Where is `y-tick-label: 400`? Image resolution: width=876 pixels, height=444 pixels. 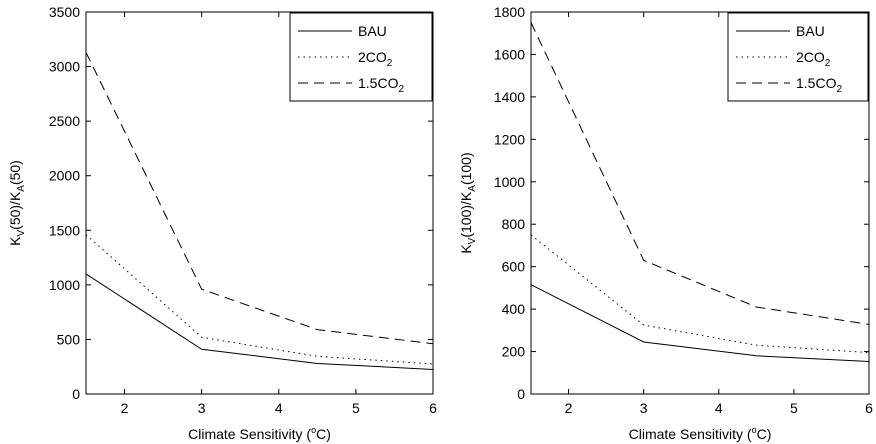
y-tick-label: 400 is located at coordinates (514, 309).